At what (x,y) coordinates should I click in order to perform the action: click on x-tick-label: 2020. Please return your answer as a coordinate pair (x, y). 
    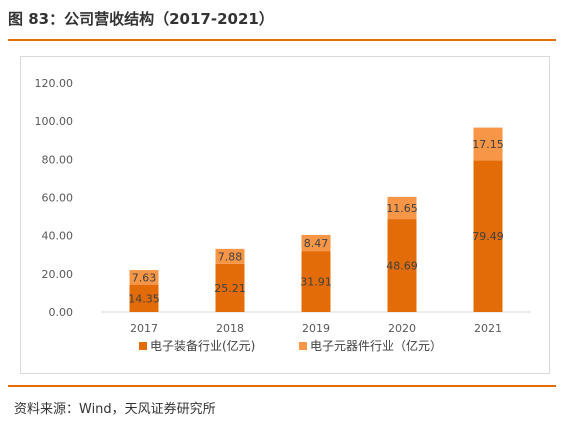
    Looking at the image, I should click on (402, 328).